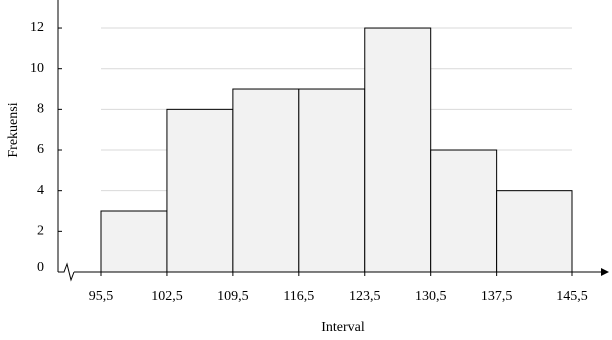 This screenshot has height=340, width=612. I want to click on y-tick-label: 6, so click(40, 149).